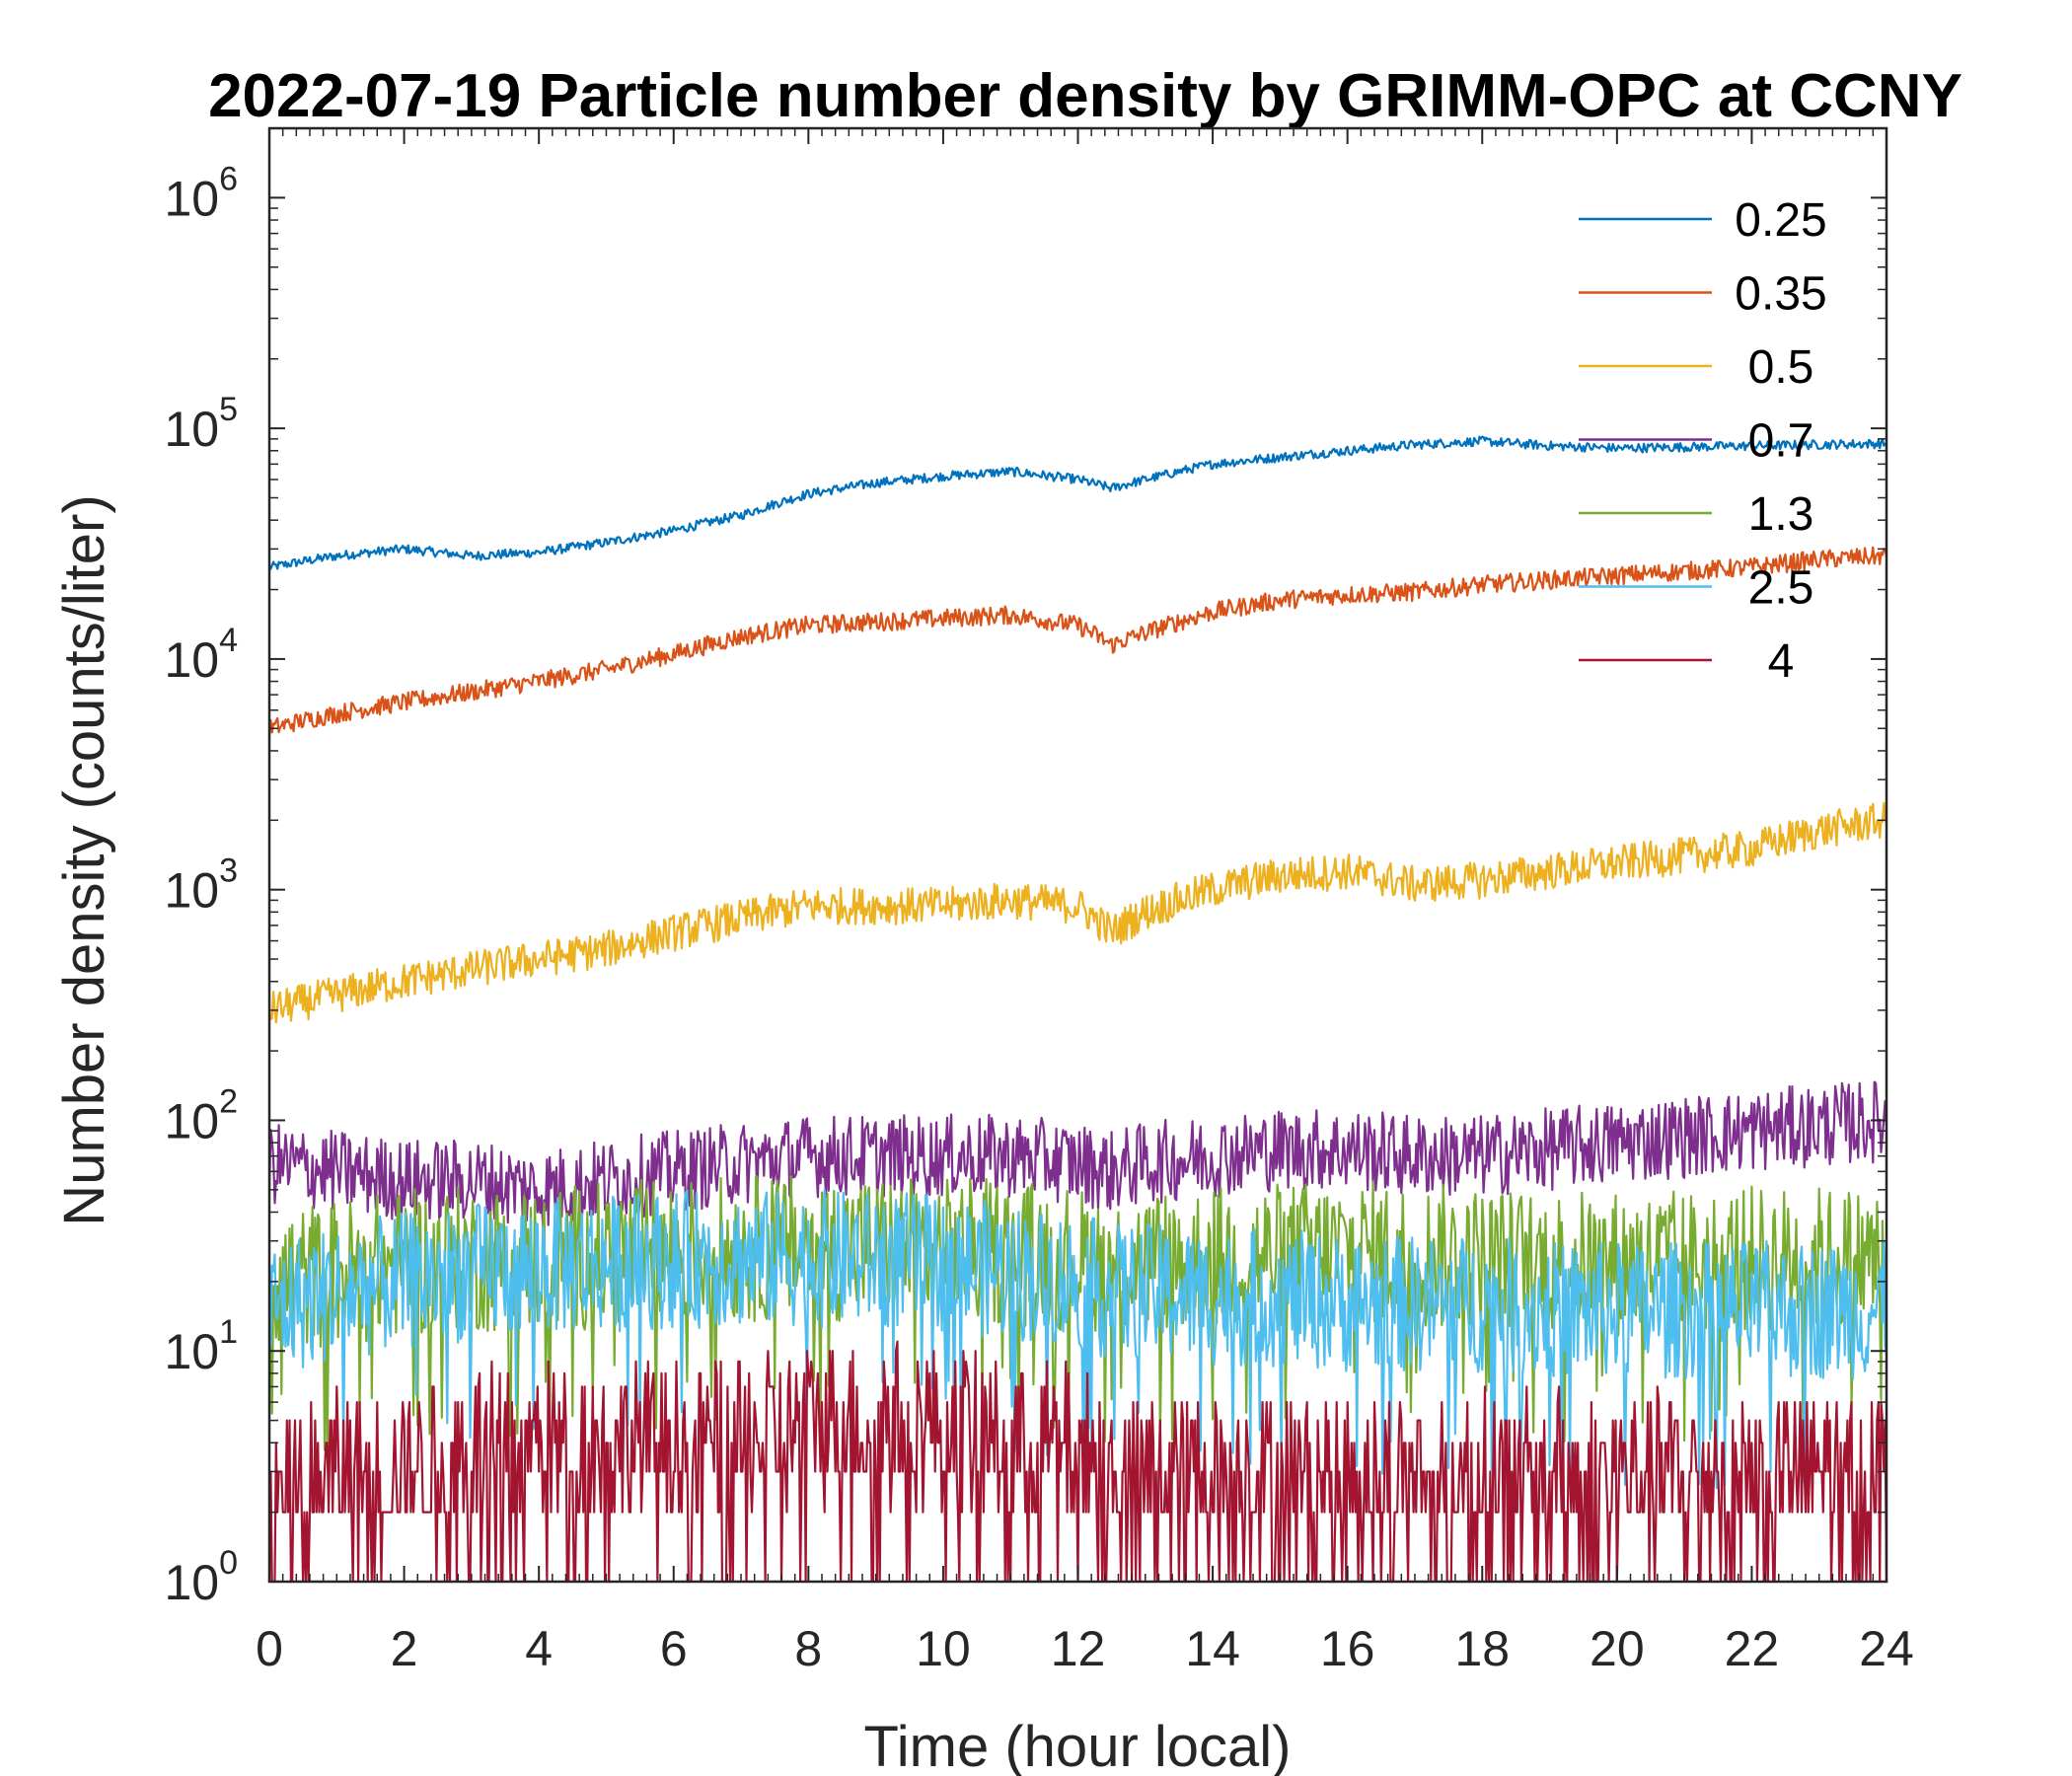 This screenshot has width=2072, height=1776. What do you see at coordinates (1212, 1648) in the screenshot?
I see `x-tick-label: 14` at bounding box center [1212, 1648].